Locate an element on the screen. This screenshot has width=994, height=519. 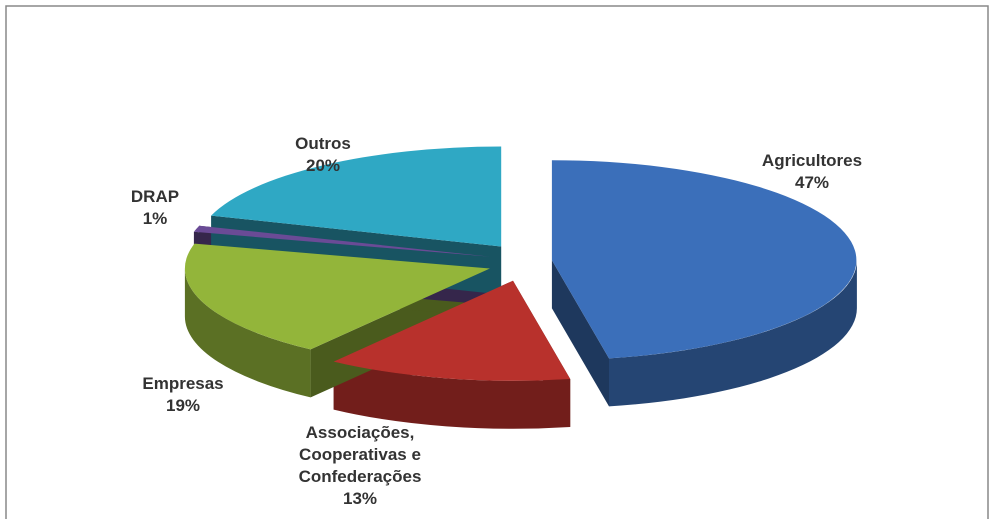
value-label: 1% is located at coordinates (155, 218).